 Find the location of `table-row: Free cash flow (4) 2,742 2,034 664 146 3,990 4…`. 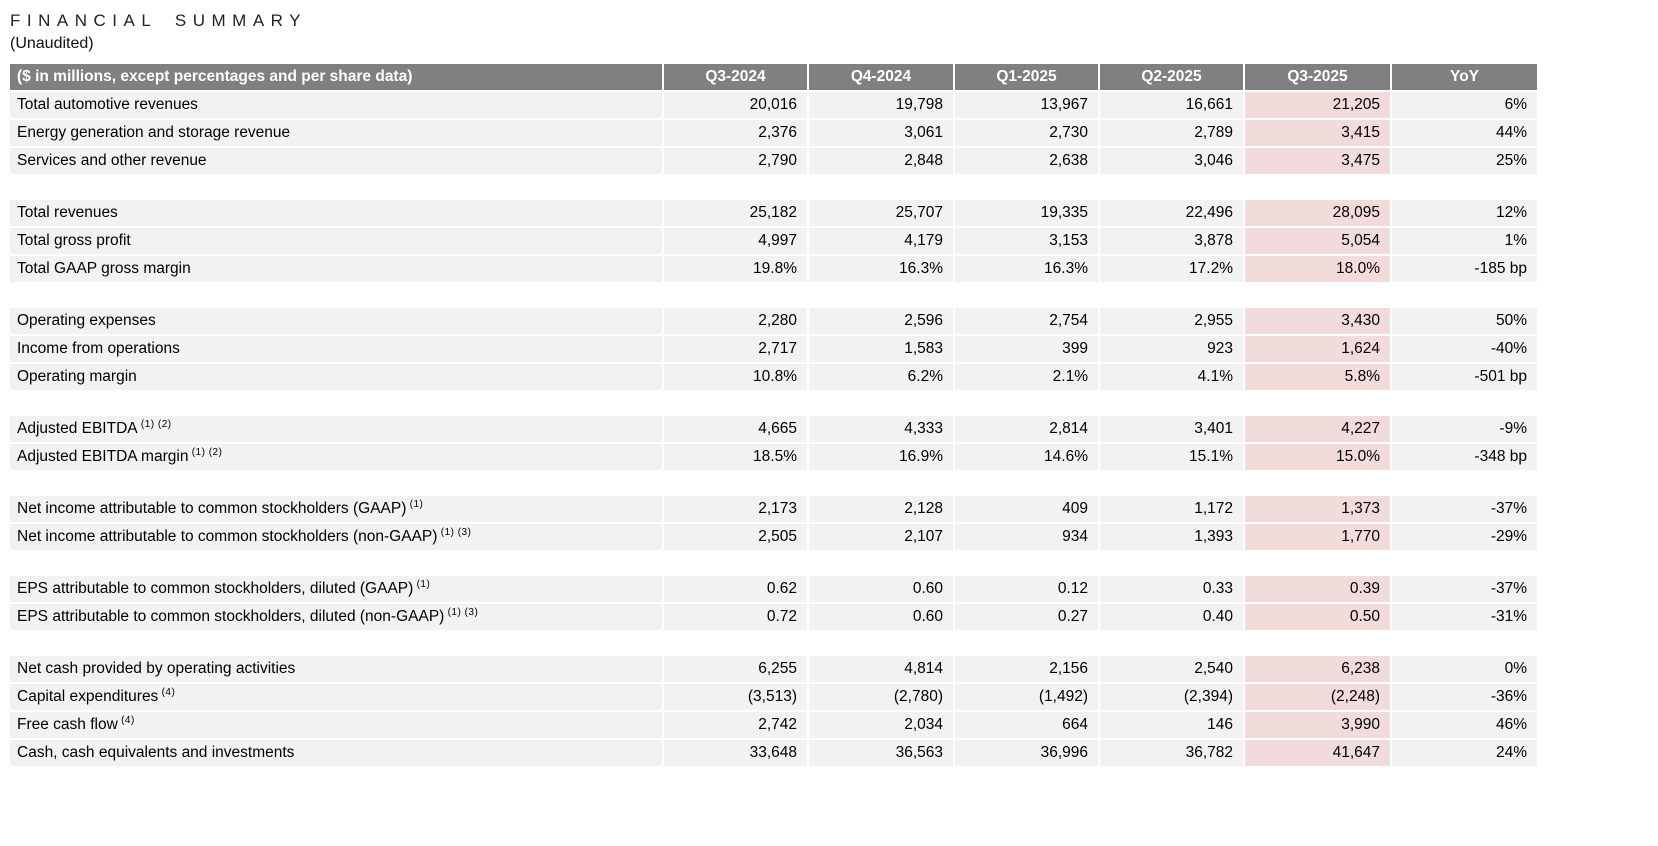

table-row: Free cash flow (4) 2,742 2,034 664 146 3,990 4… is located at coordinates (773, 726).